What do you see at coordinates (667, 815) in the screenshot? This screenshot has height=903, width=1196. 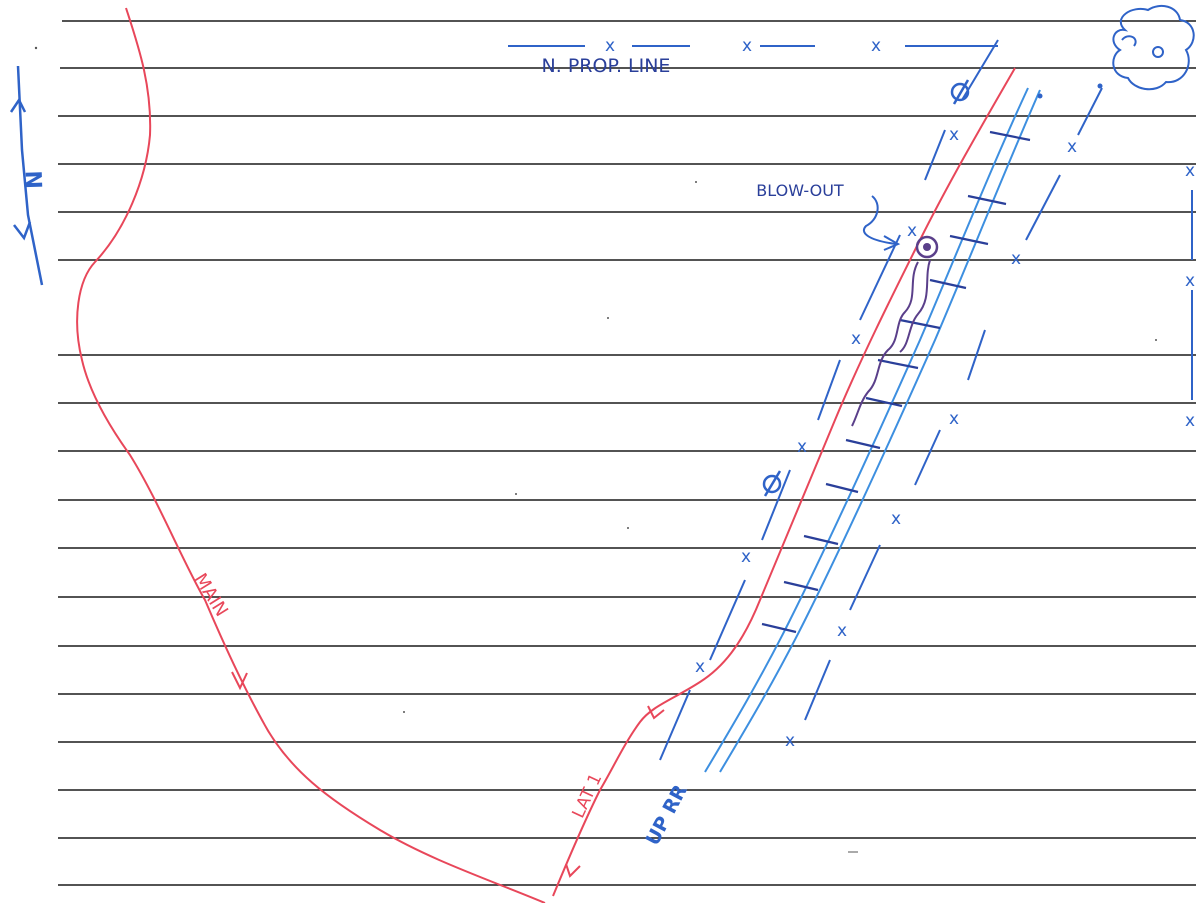 I see `railroad-label: UP RR` at bounding box center [667, 815].